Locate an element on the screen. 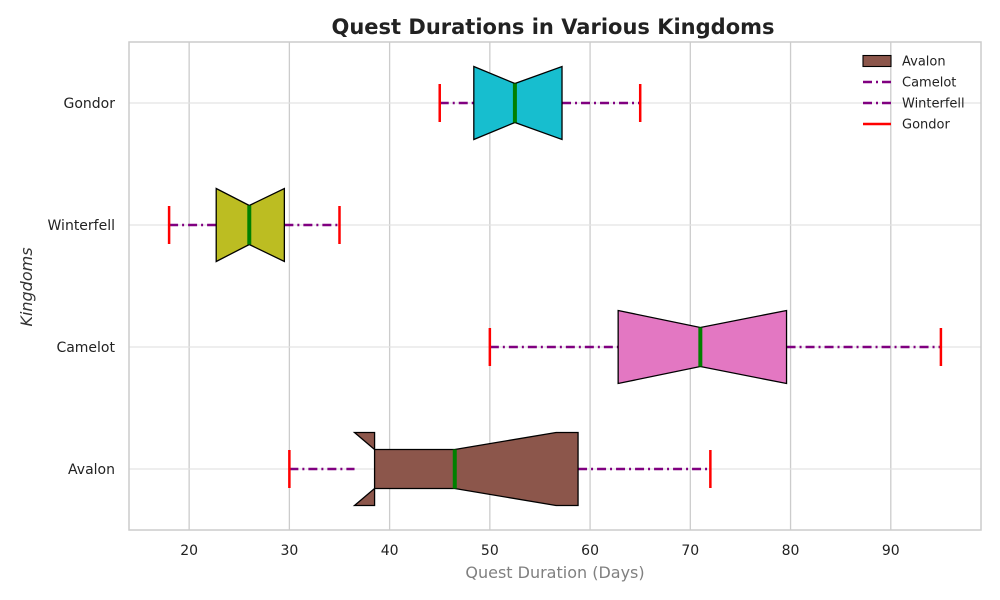 The width and height of the screenshot is (1000, 600). x-axis-label: Quest Duration (Days) is located at coordinates (554, 572).